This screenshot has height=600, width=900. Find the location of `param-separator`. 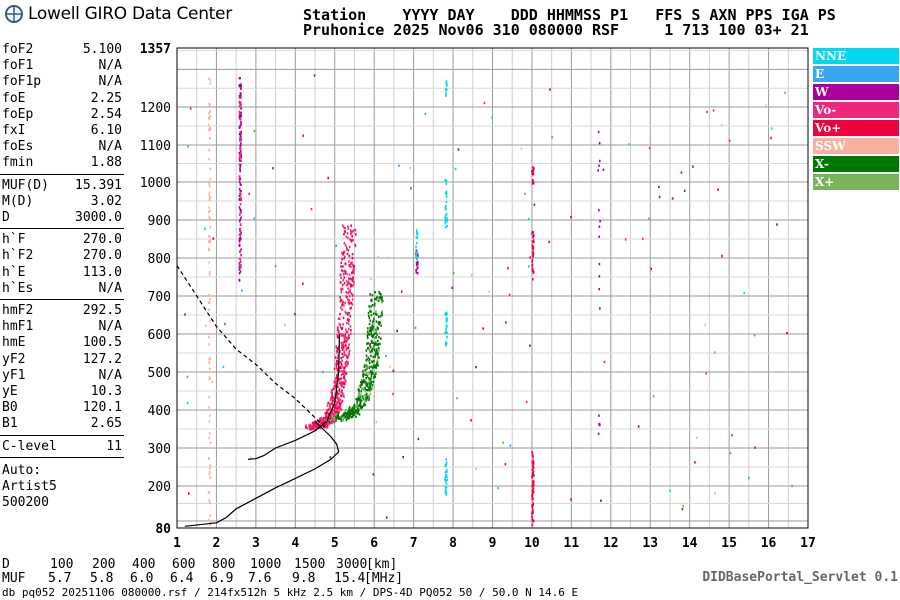

param-separator is located at coordinates (62, 457).